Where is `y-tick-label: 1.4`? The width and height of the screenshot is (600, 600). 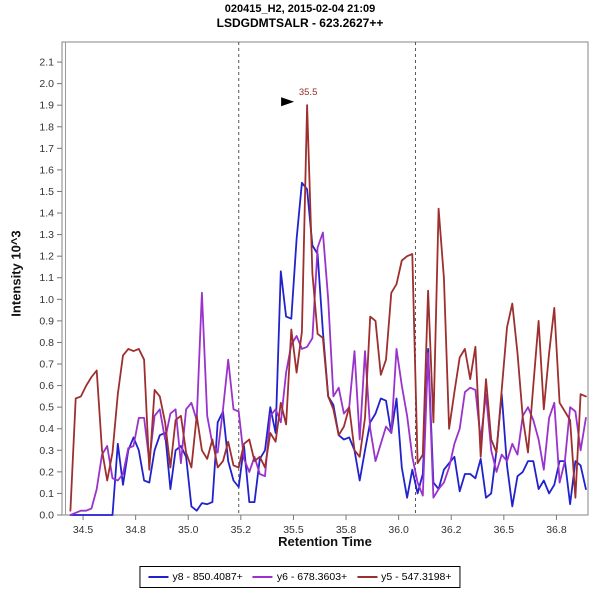
y-tick-label: 1.4 is located at coordinates (46, 214).